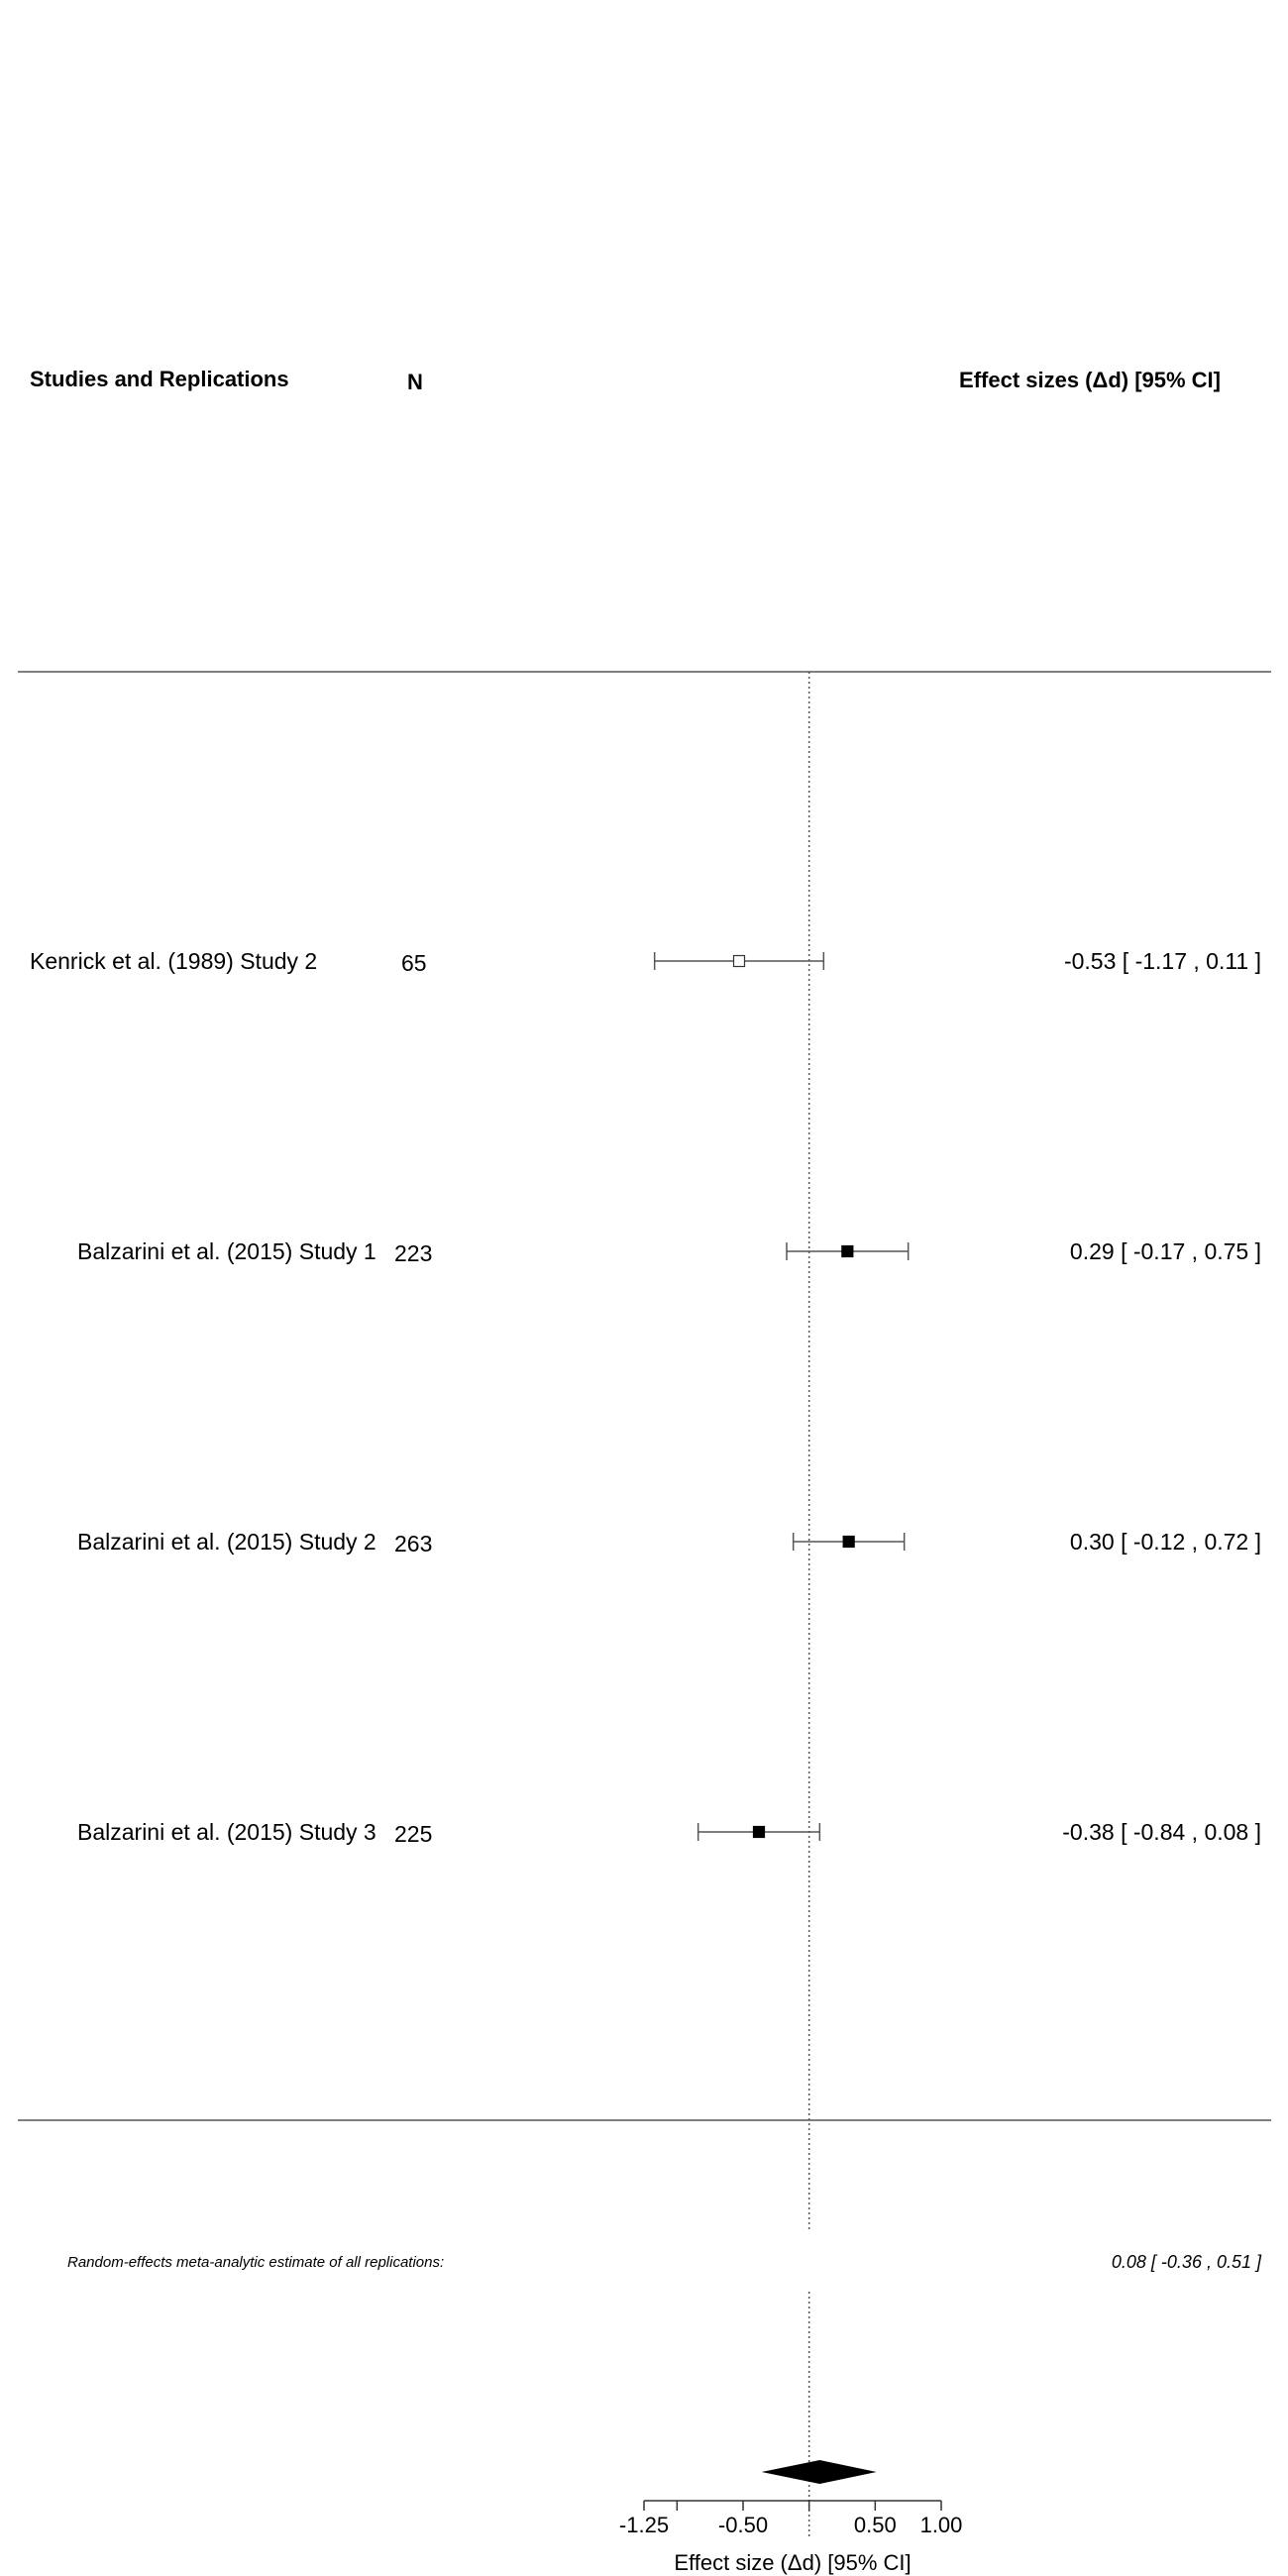 The image size is (1288, 2576). What do you see at coordinates (413, 1253) in the screenshot?
I see `study-n: 223` at bounding box center [413, 1253].